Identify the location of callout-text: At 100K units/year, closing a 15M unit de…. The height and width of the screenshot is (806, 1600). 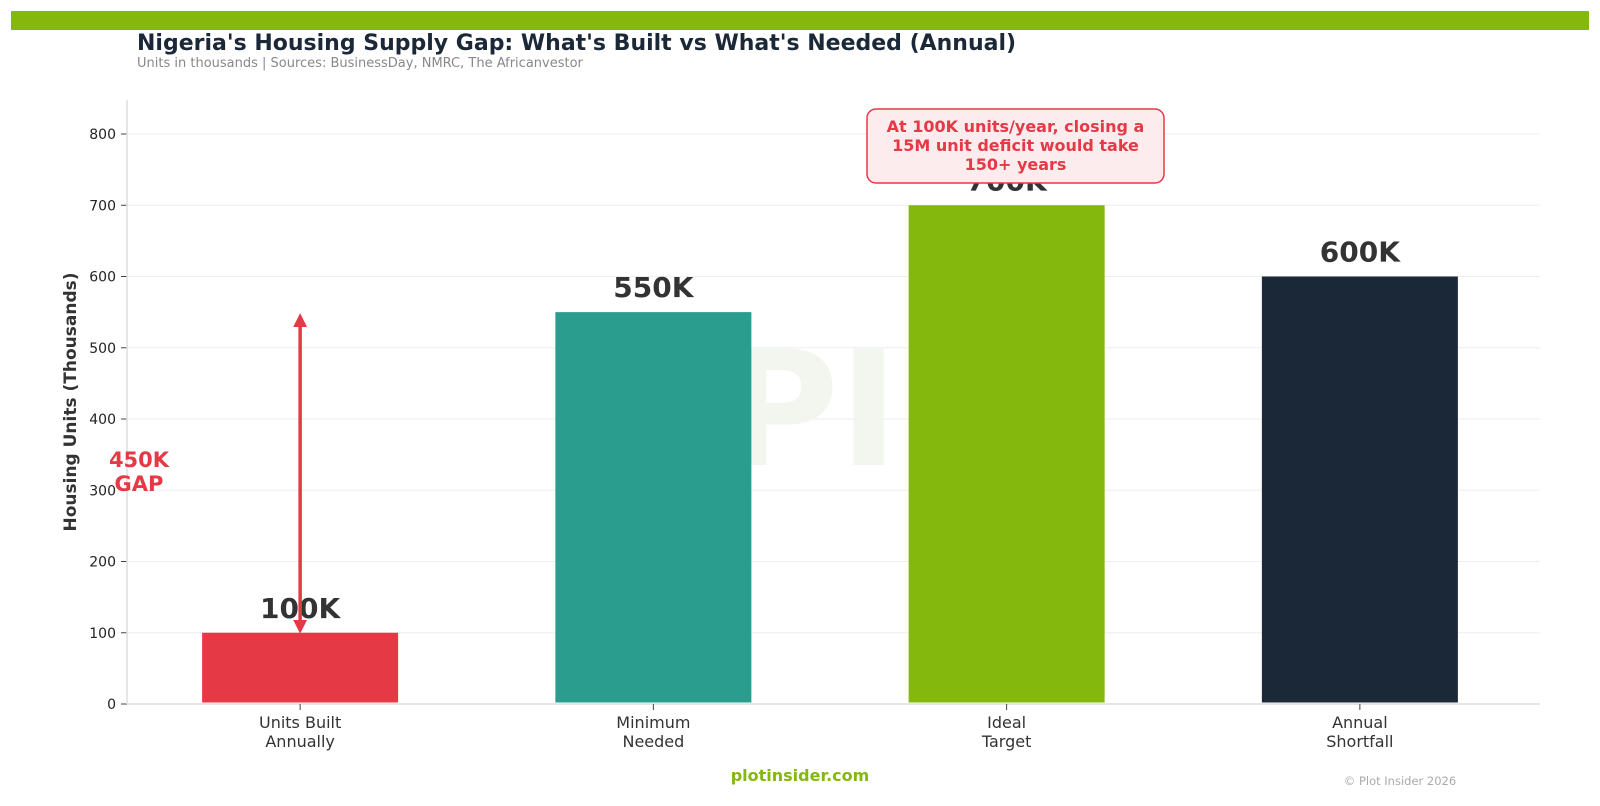
(1016, 145).